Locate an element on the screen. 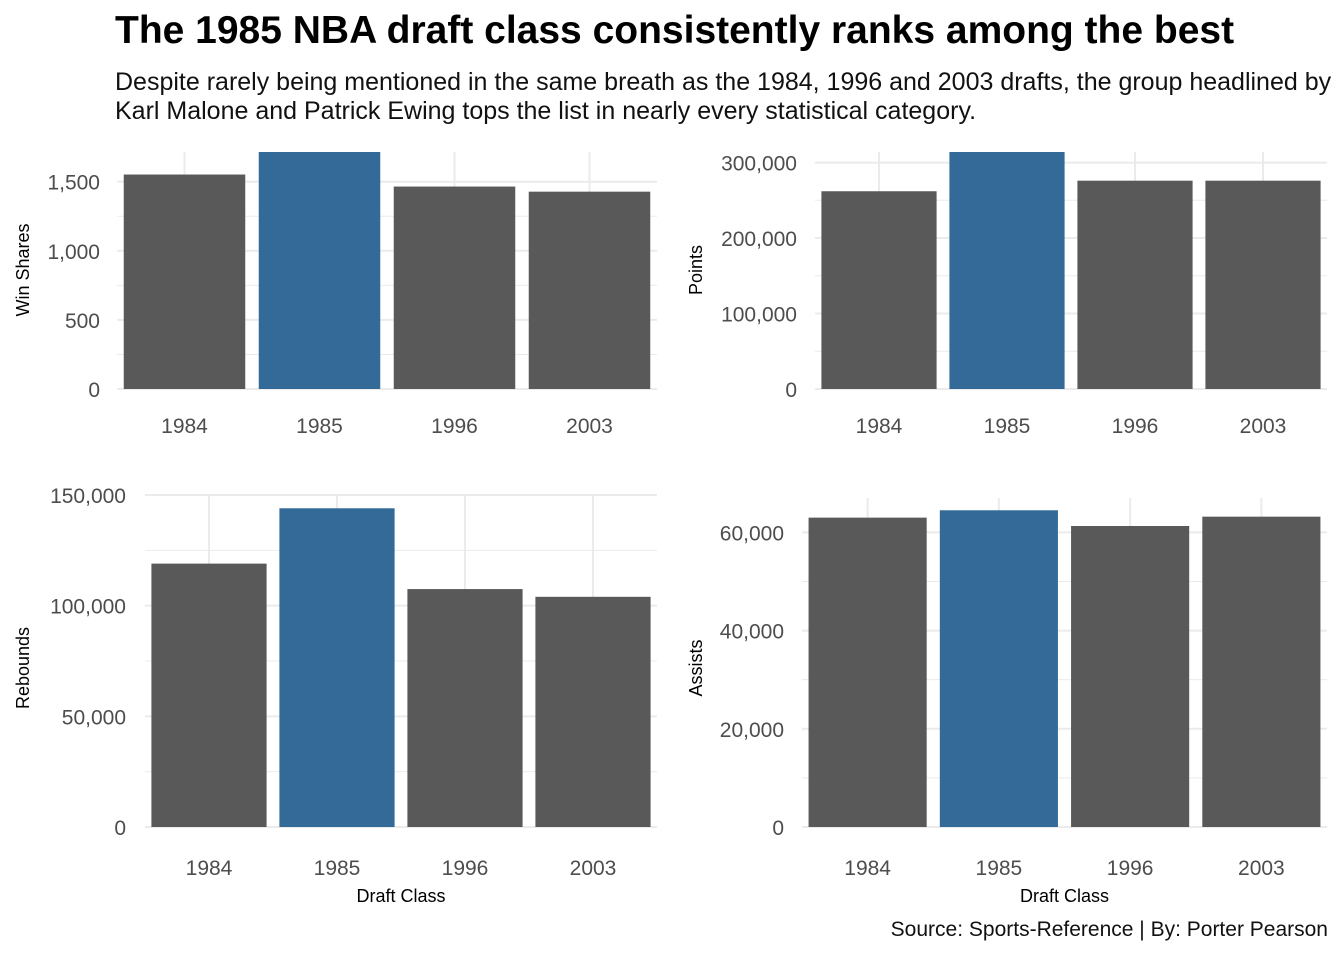 Image resolution: width=1344 pixels, height=960 pixels. y-tick-label: 150,000 is located at coordinates (88, 496).